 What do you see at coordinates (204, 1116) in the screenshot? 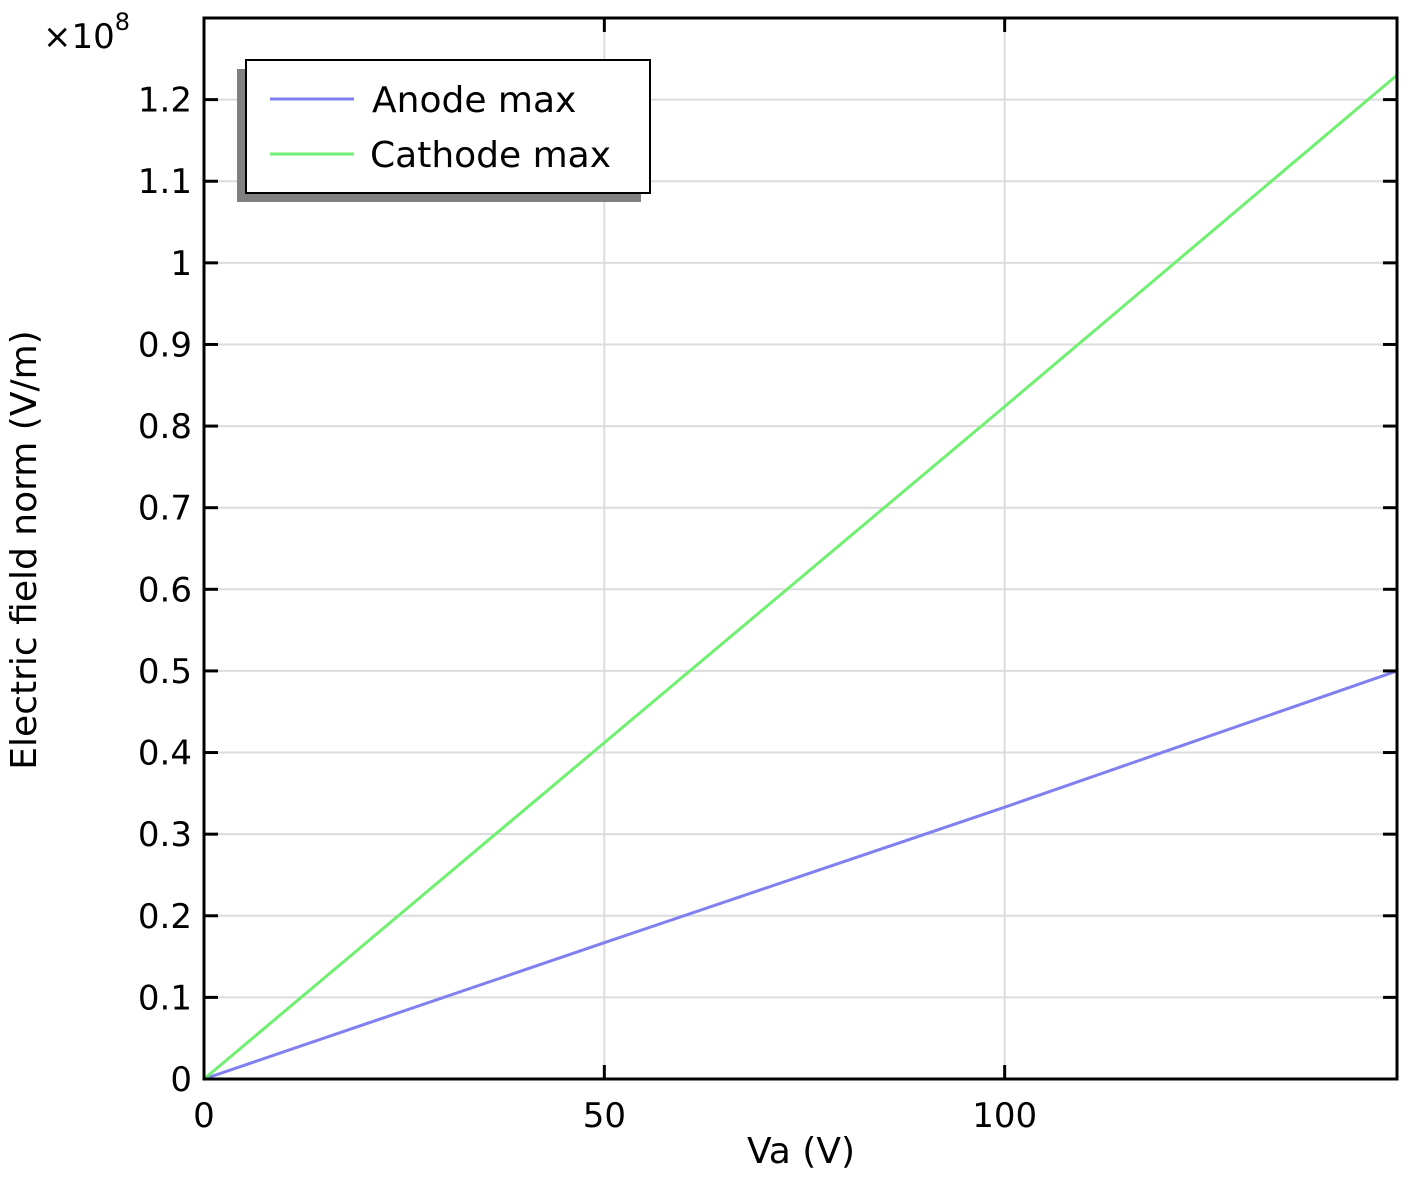
I see `x-tick-label: 0` at bounding box center [204, 1116].